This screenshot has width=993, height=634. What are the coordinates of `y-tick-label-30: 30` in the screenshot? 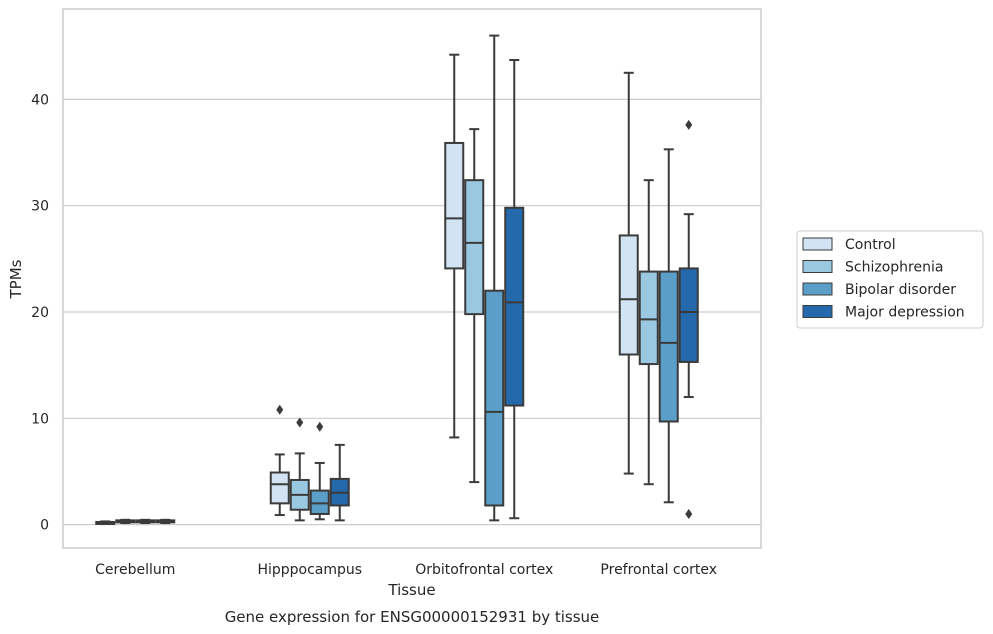 It's located at (40, 207).